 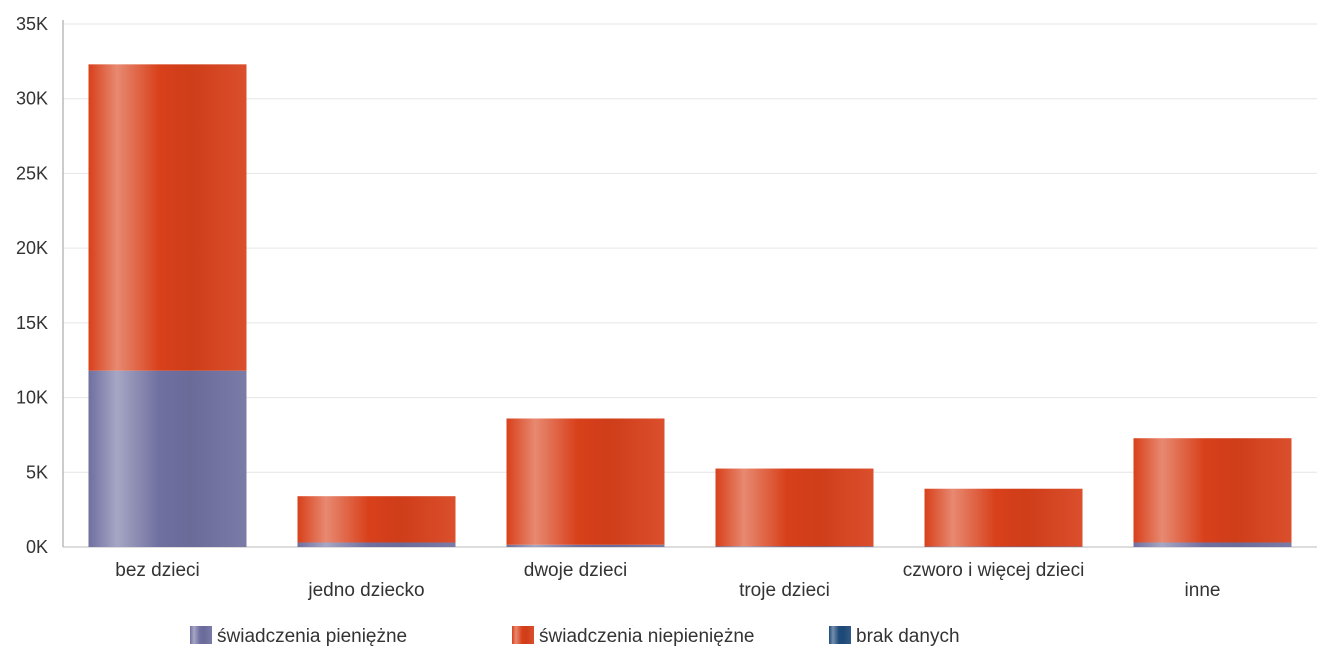 I want to click on y-tick-label: 30K, so click(x=32, y=99).